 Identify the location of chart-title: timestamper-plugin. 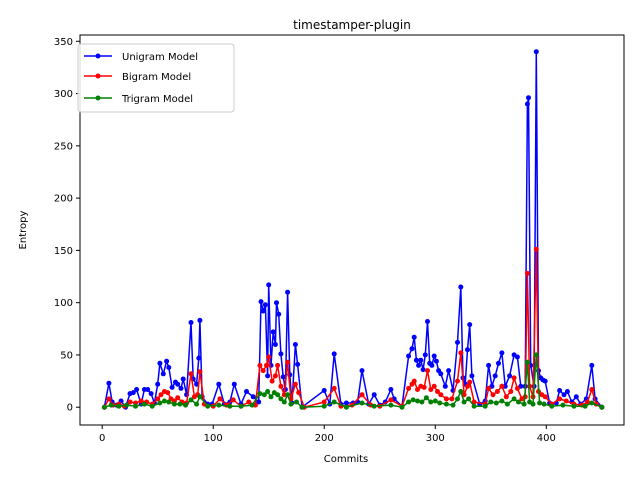
(352, 25).